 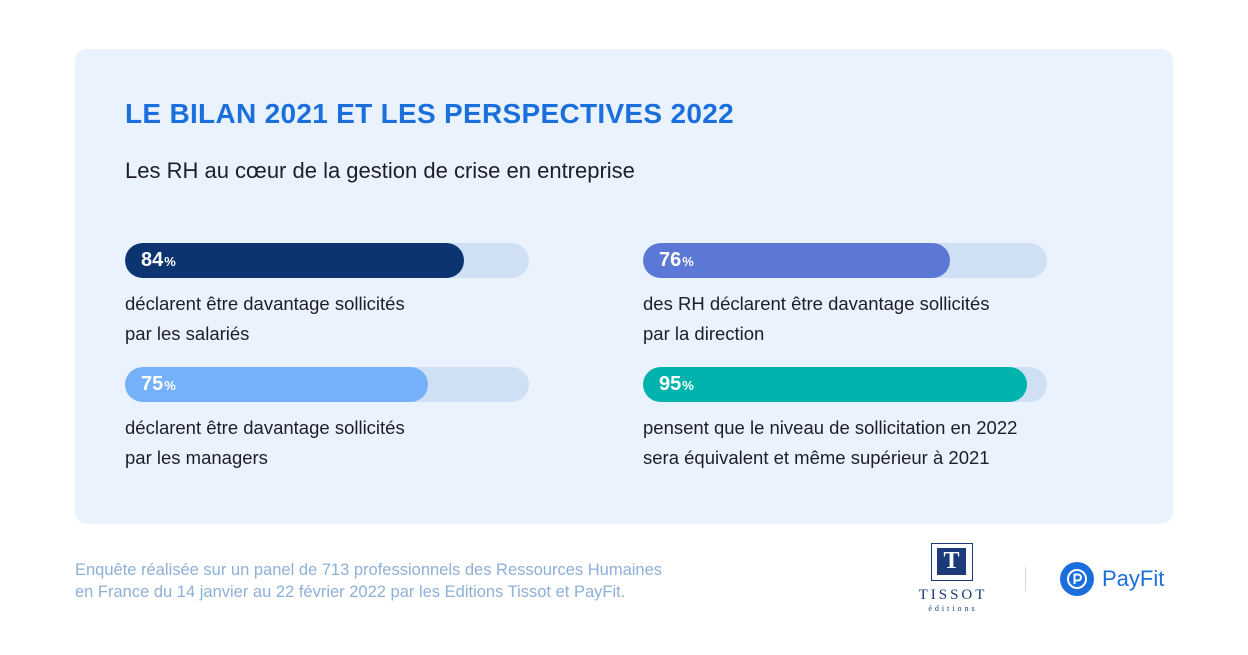 What do you see at coordinates (196, 457) in the screenshot?
I see `description-line: par les managers` at bounding box center [196, 457].